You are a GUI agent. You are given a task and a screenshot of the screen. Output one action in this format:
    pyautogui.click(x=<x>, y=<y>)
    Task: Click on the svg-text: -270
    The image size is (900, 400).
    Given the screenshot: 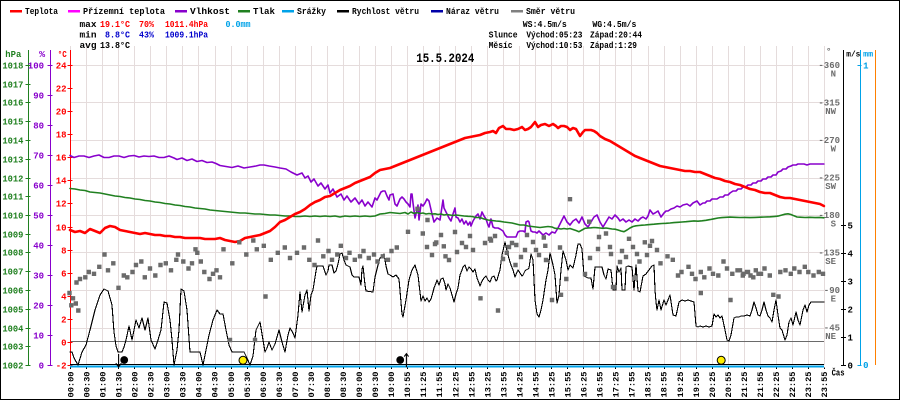 What is the action you would take?
    pyautogui.click(x=829, y=141)
    